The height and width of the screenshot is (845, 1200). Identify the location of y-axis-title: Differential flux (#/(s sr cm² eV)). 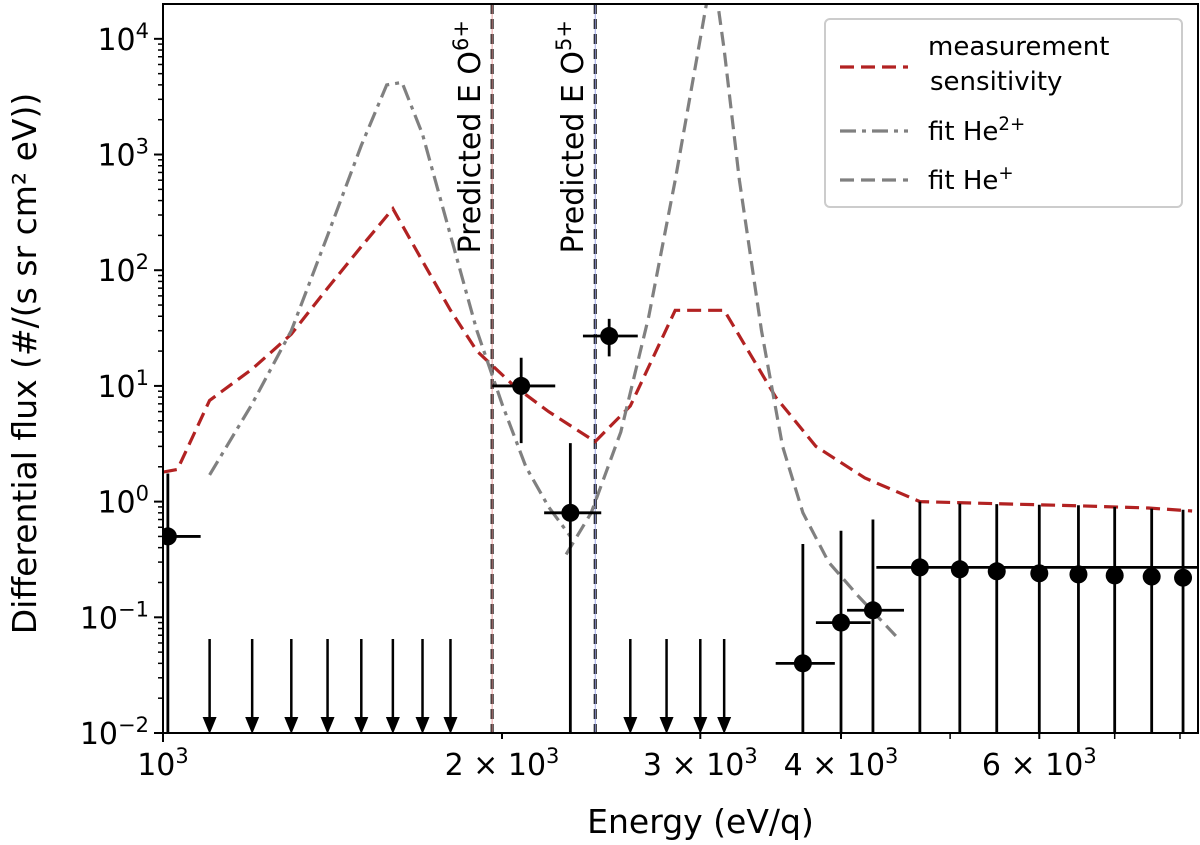
(24, 363).